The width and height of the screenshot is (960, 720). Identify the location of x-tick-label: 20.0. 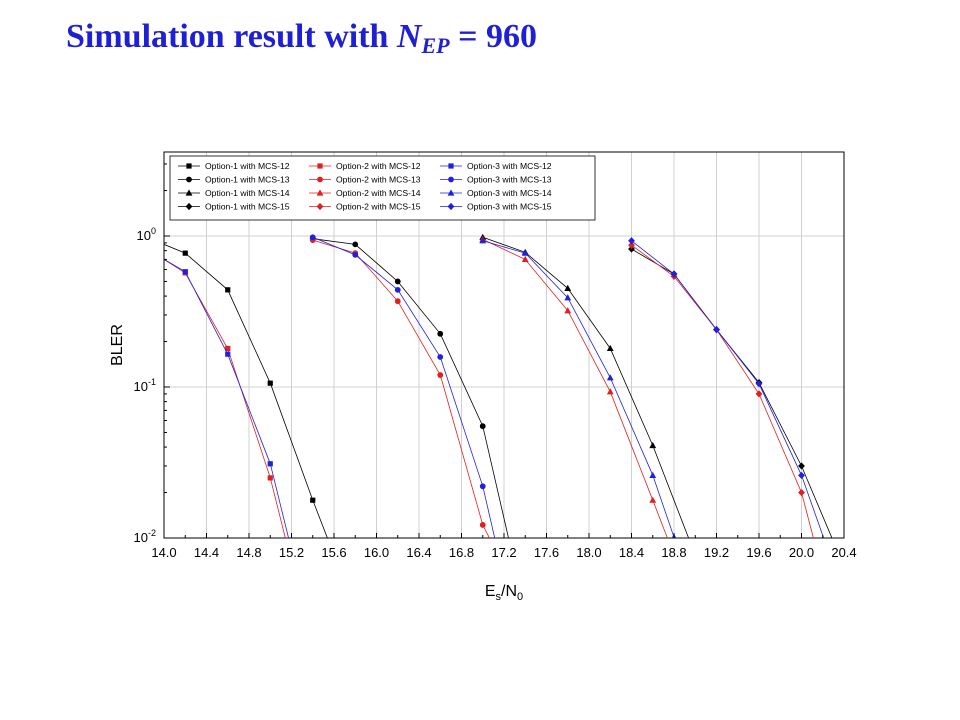
(801, 552).